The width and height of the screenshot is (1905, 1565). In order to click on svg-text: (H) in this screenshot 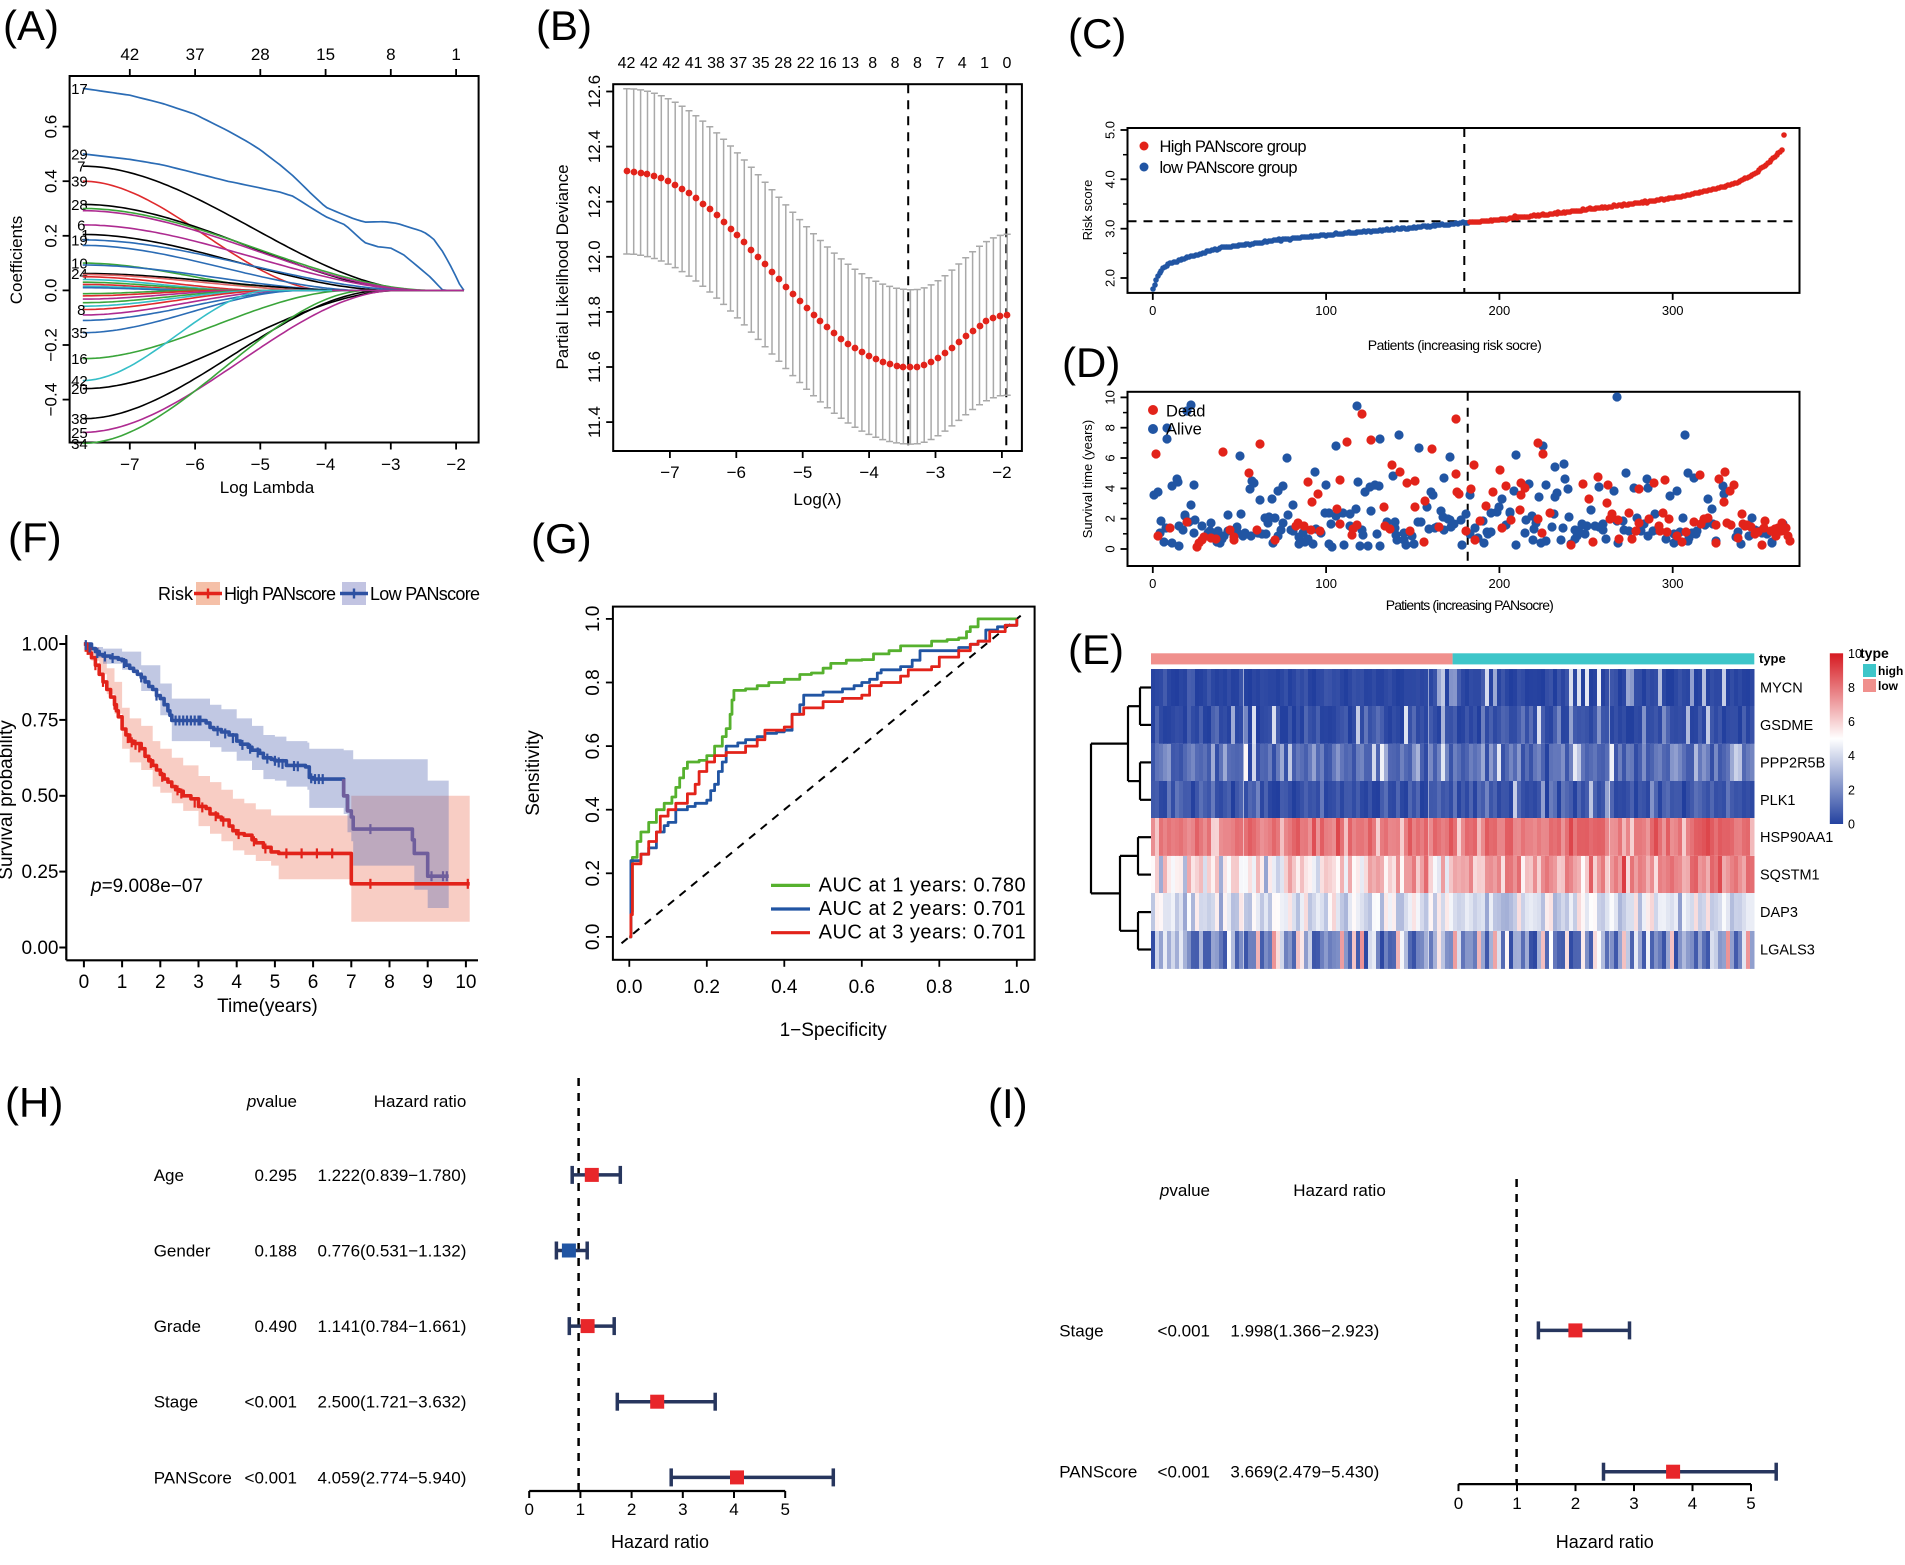, I will do `click(34, 1102)`.